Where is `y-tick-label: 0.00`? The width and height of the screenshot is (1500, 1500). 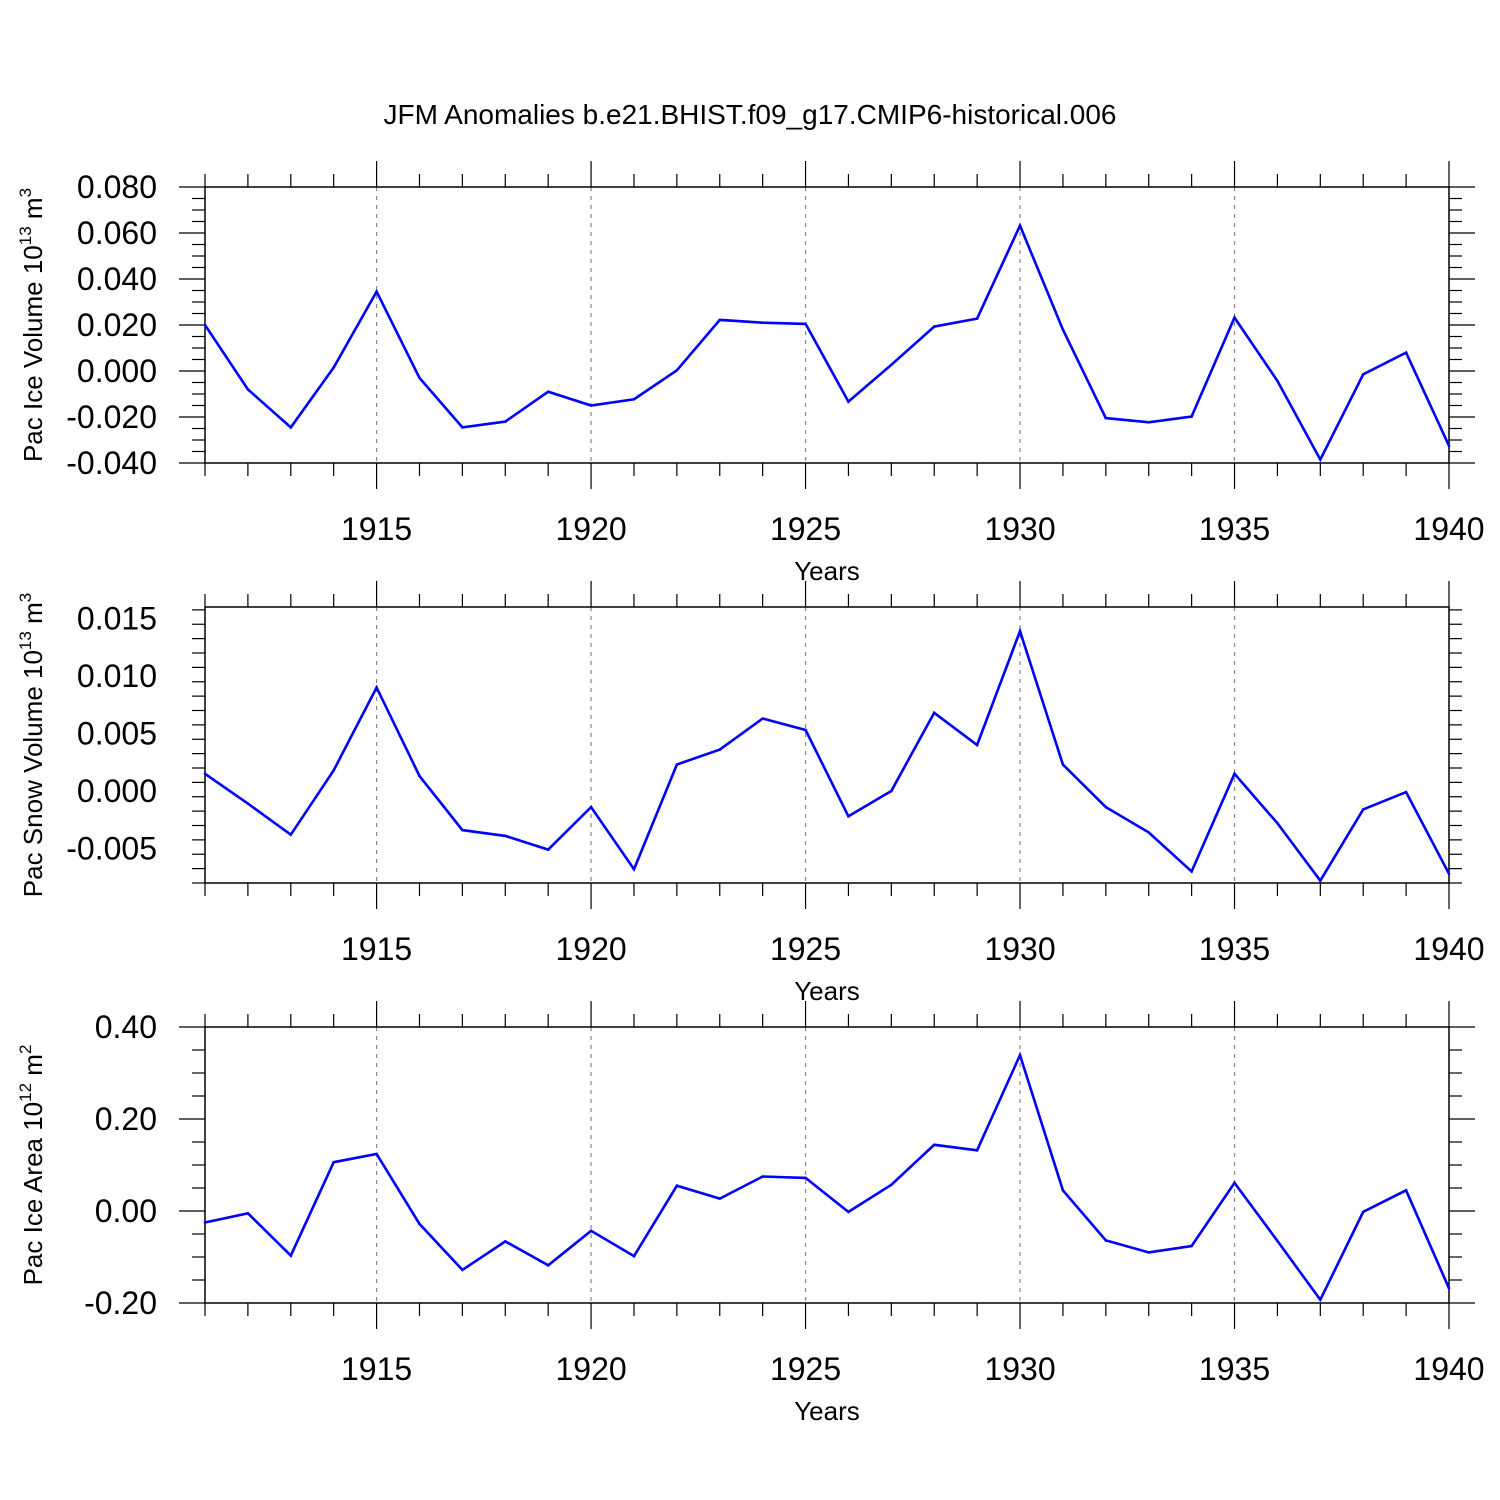 y-tick-label: 0.00 is located at coordinates (126, 1211).